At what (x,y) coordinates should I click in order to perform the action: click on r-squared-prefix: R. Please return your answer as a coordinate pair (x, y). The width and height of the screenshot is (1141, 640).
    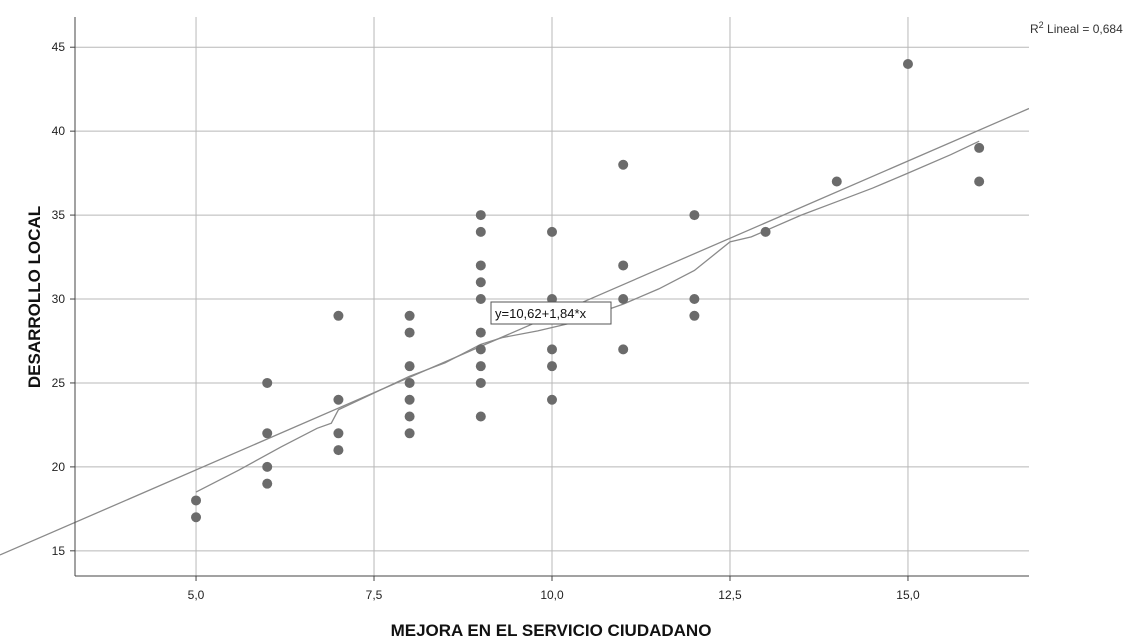
    Looking at the image, I should click on (1034, 29).